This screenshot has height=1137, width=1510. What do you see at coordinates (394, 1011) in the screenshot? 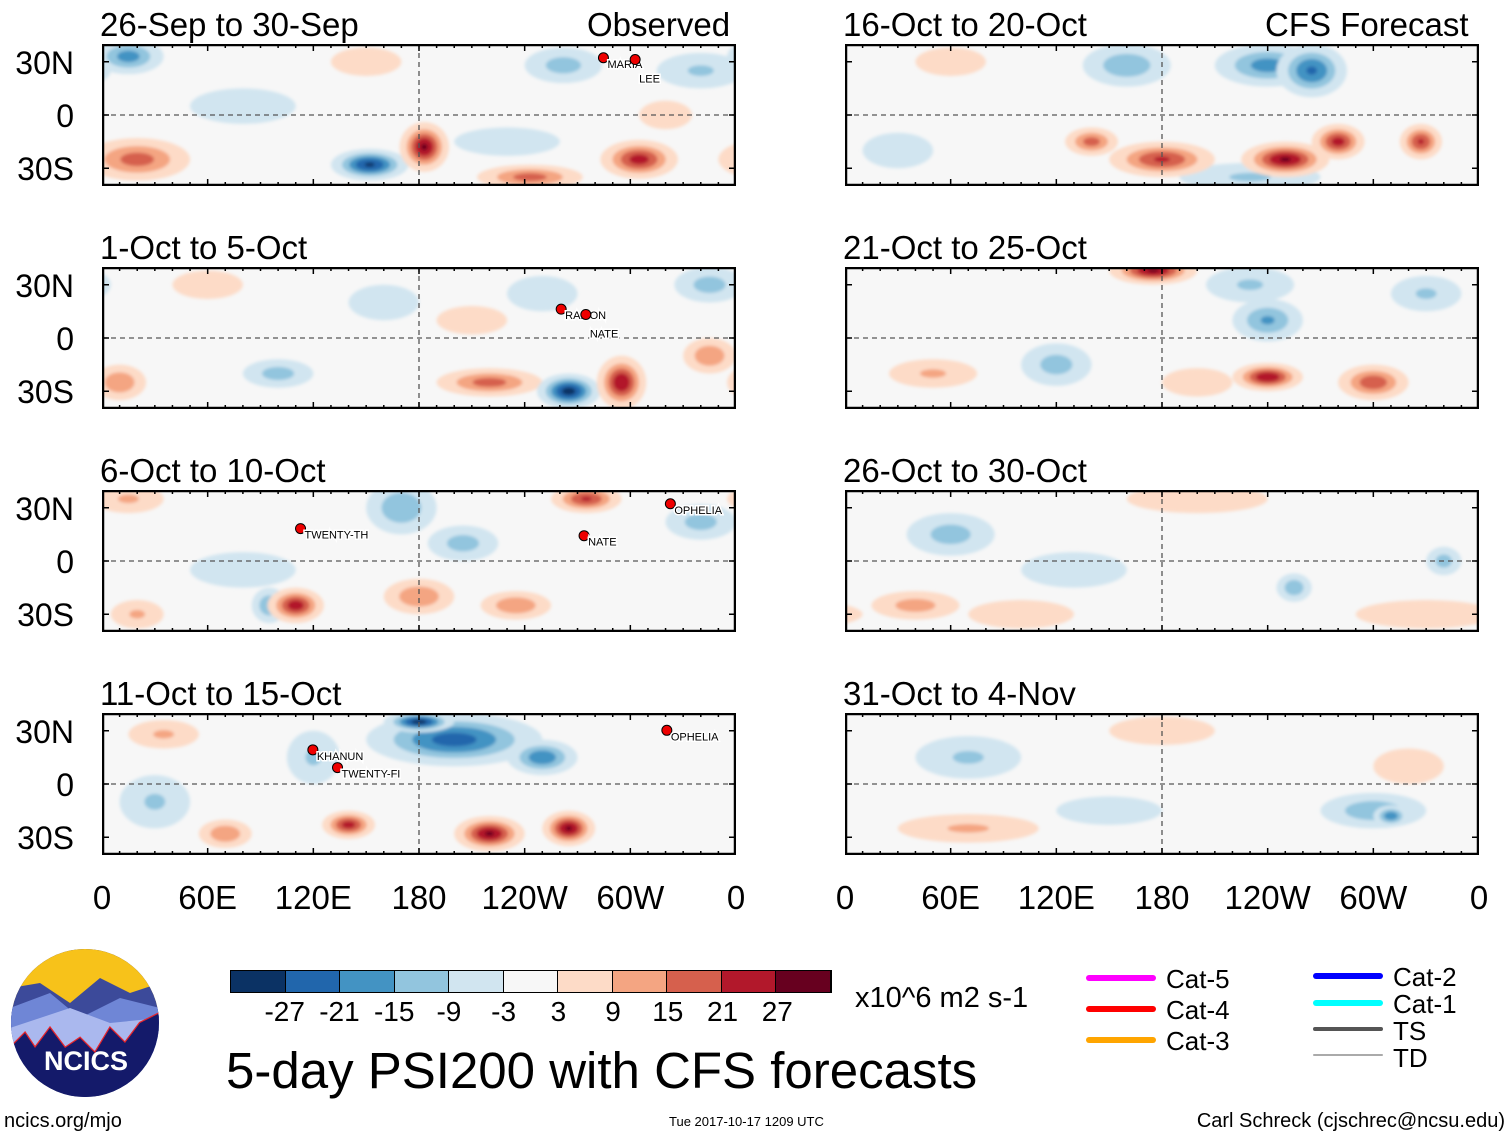
I see `colorbar-label: -15` at bounding box center [394, 1011].